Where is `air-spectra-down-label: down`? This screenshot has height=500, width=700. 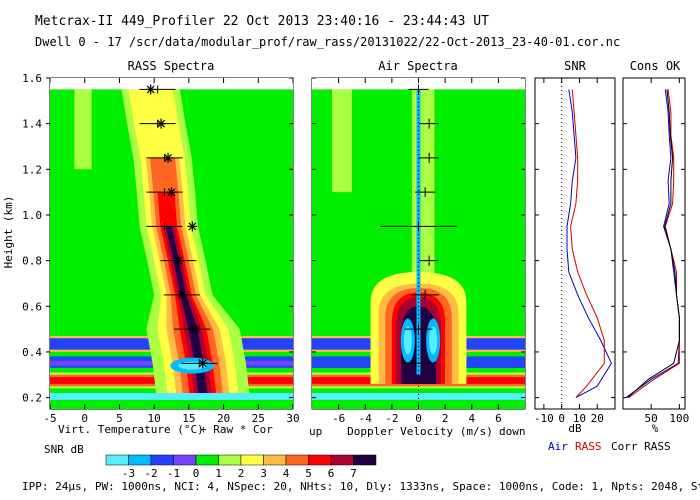 air-spectra-down-label: down is located at coordinates (512, 431).